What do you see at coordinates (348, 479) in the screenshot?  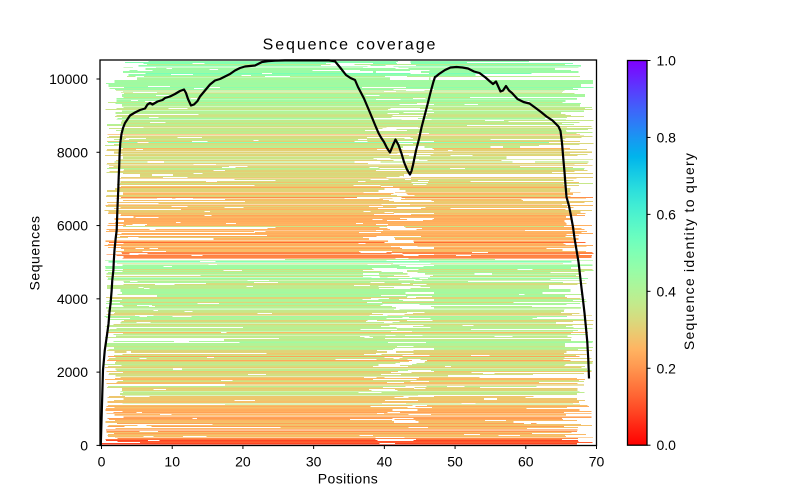 I see `svg-text: Positions` at bounding box center [348, 479].